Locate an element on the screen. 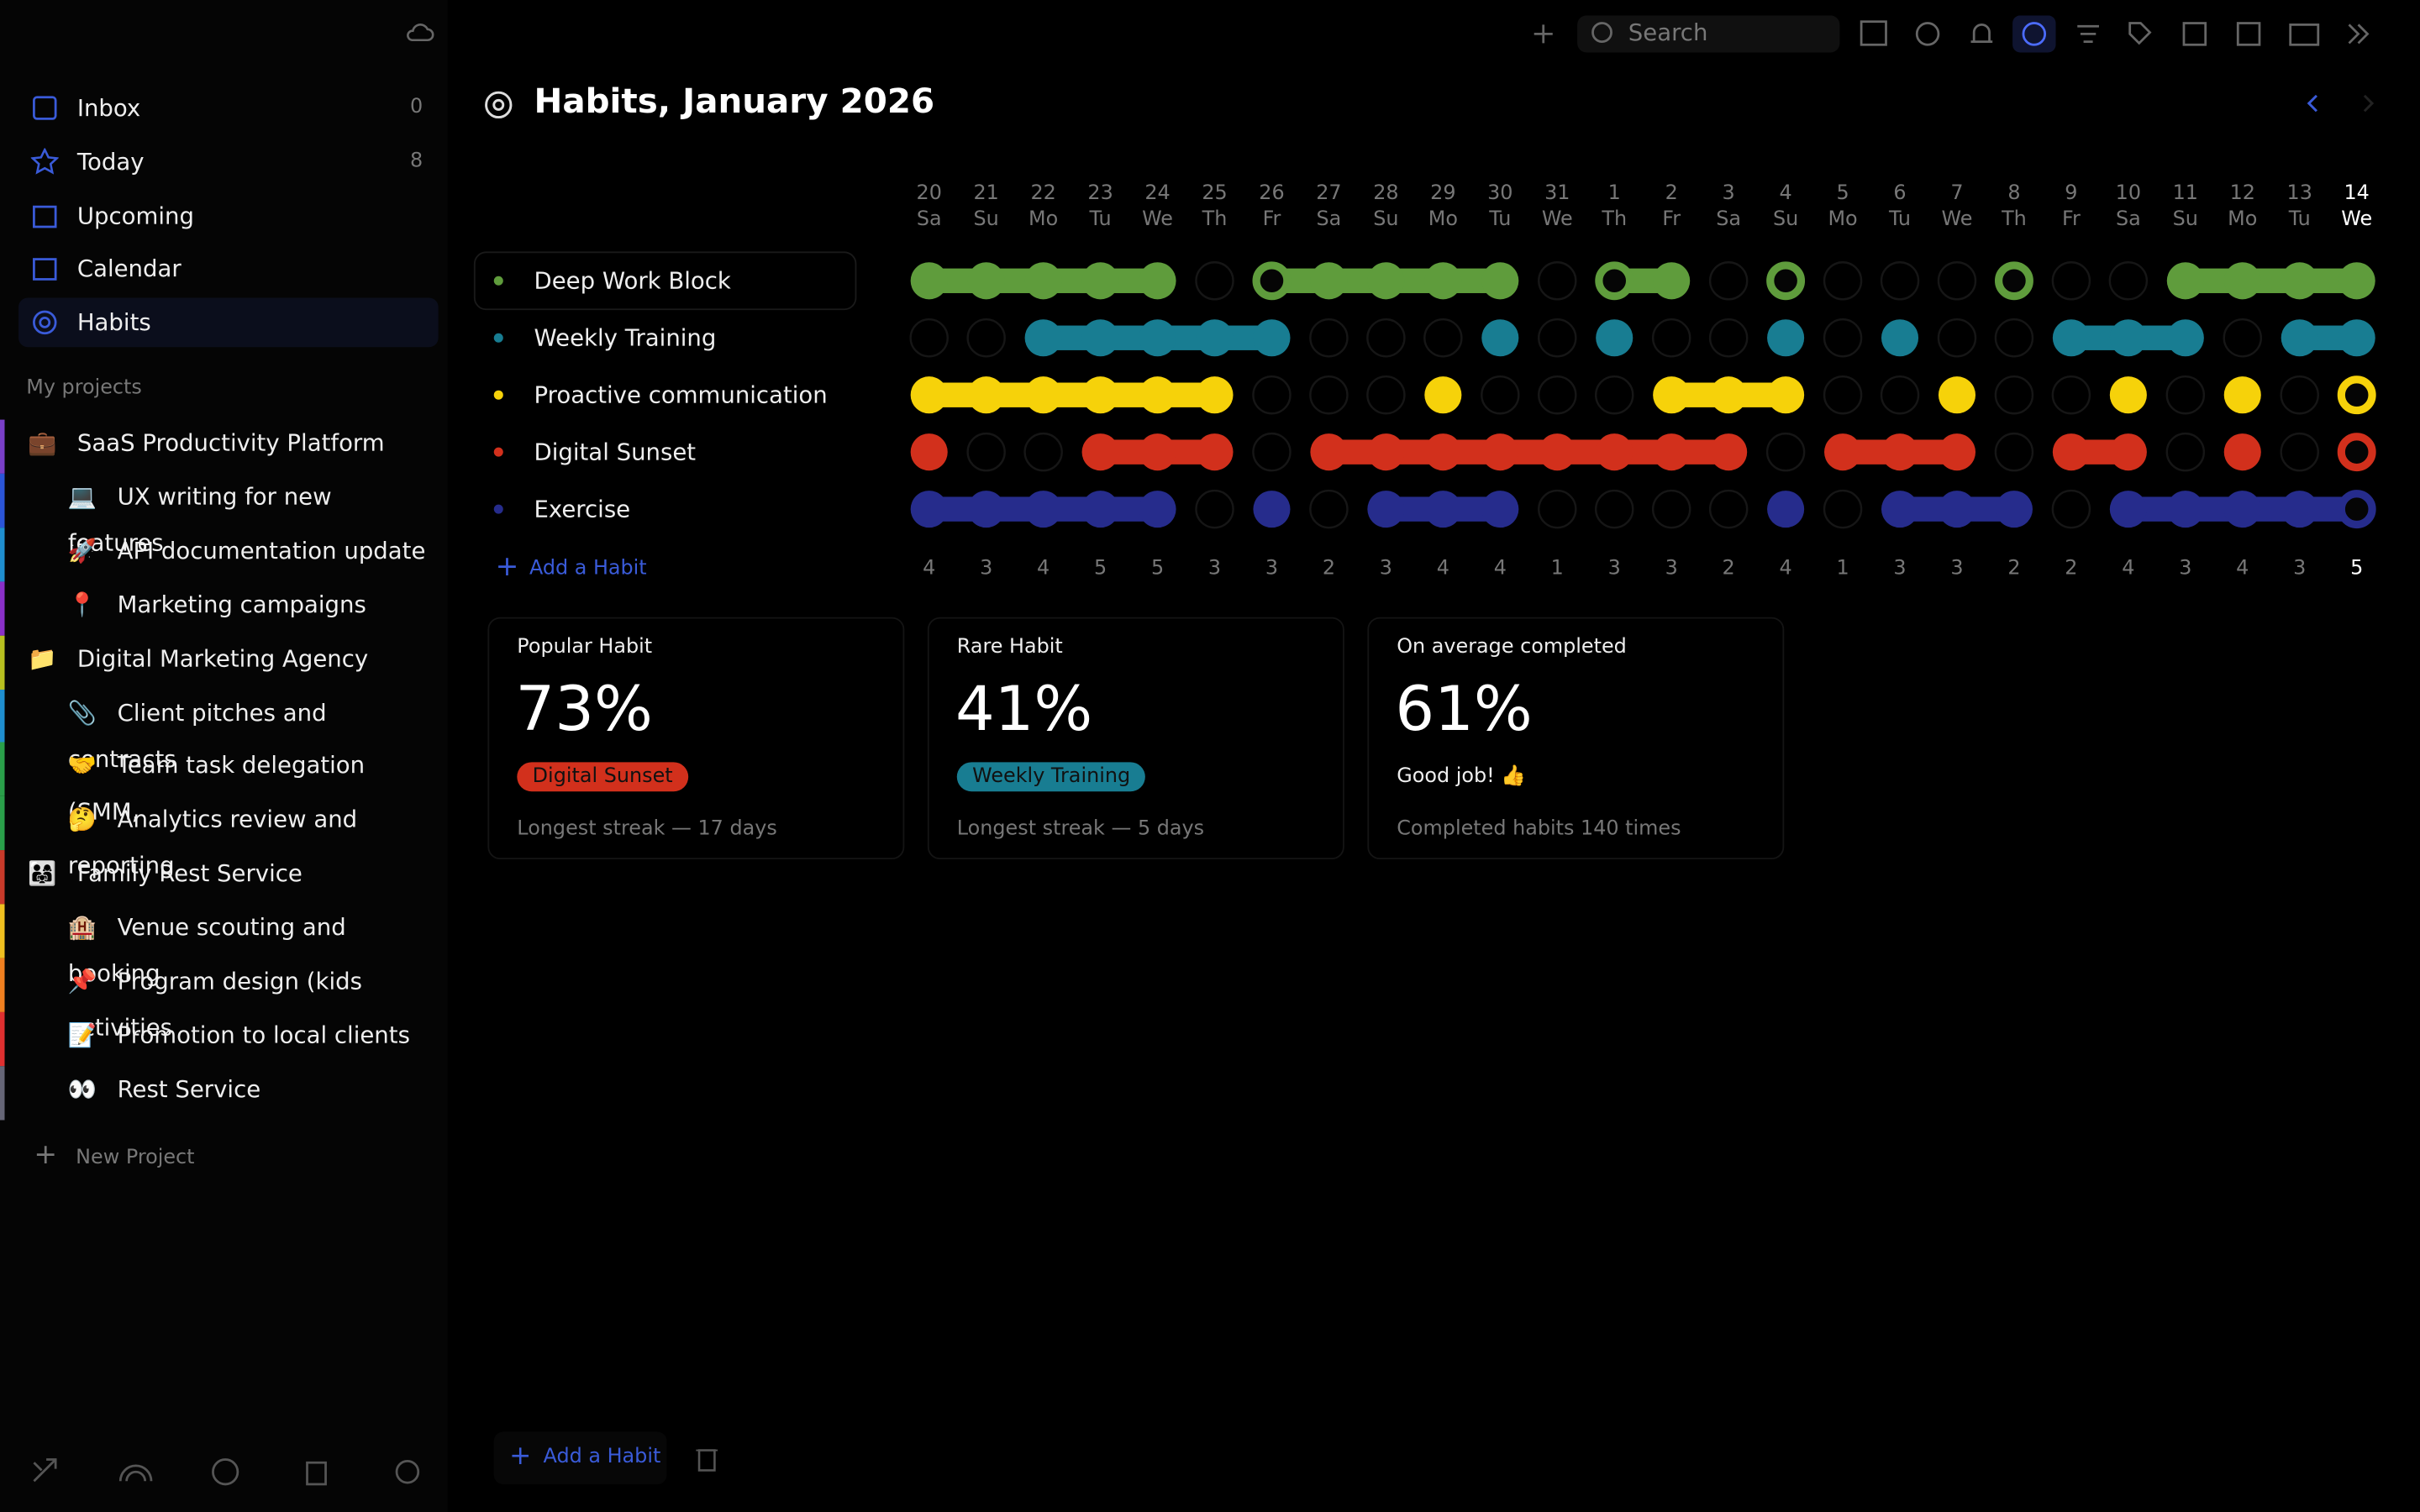  prev-month is located at coordinates (2312, 103).